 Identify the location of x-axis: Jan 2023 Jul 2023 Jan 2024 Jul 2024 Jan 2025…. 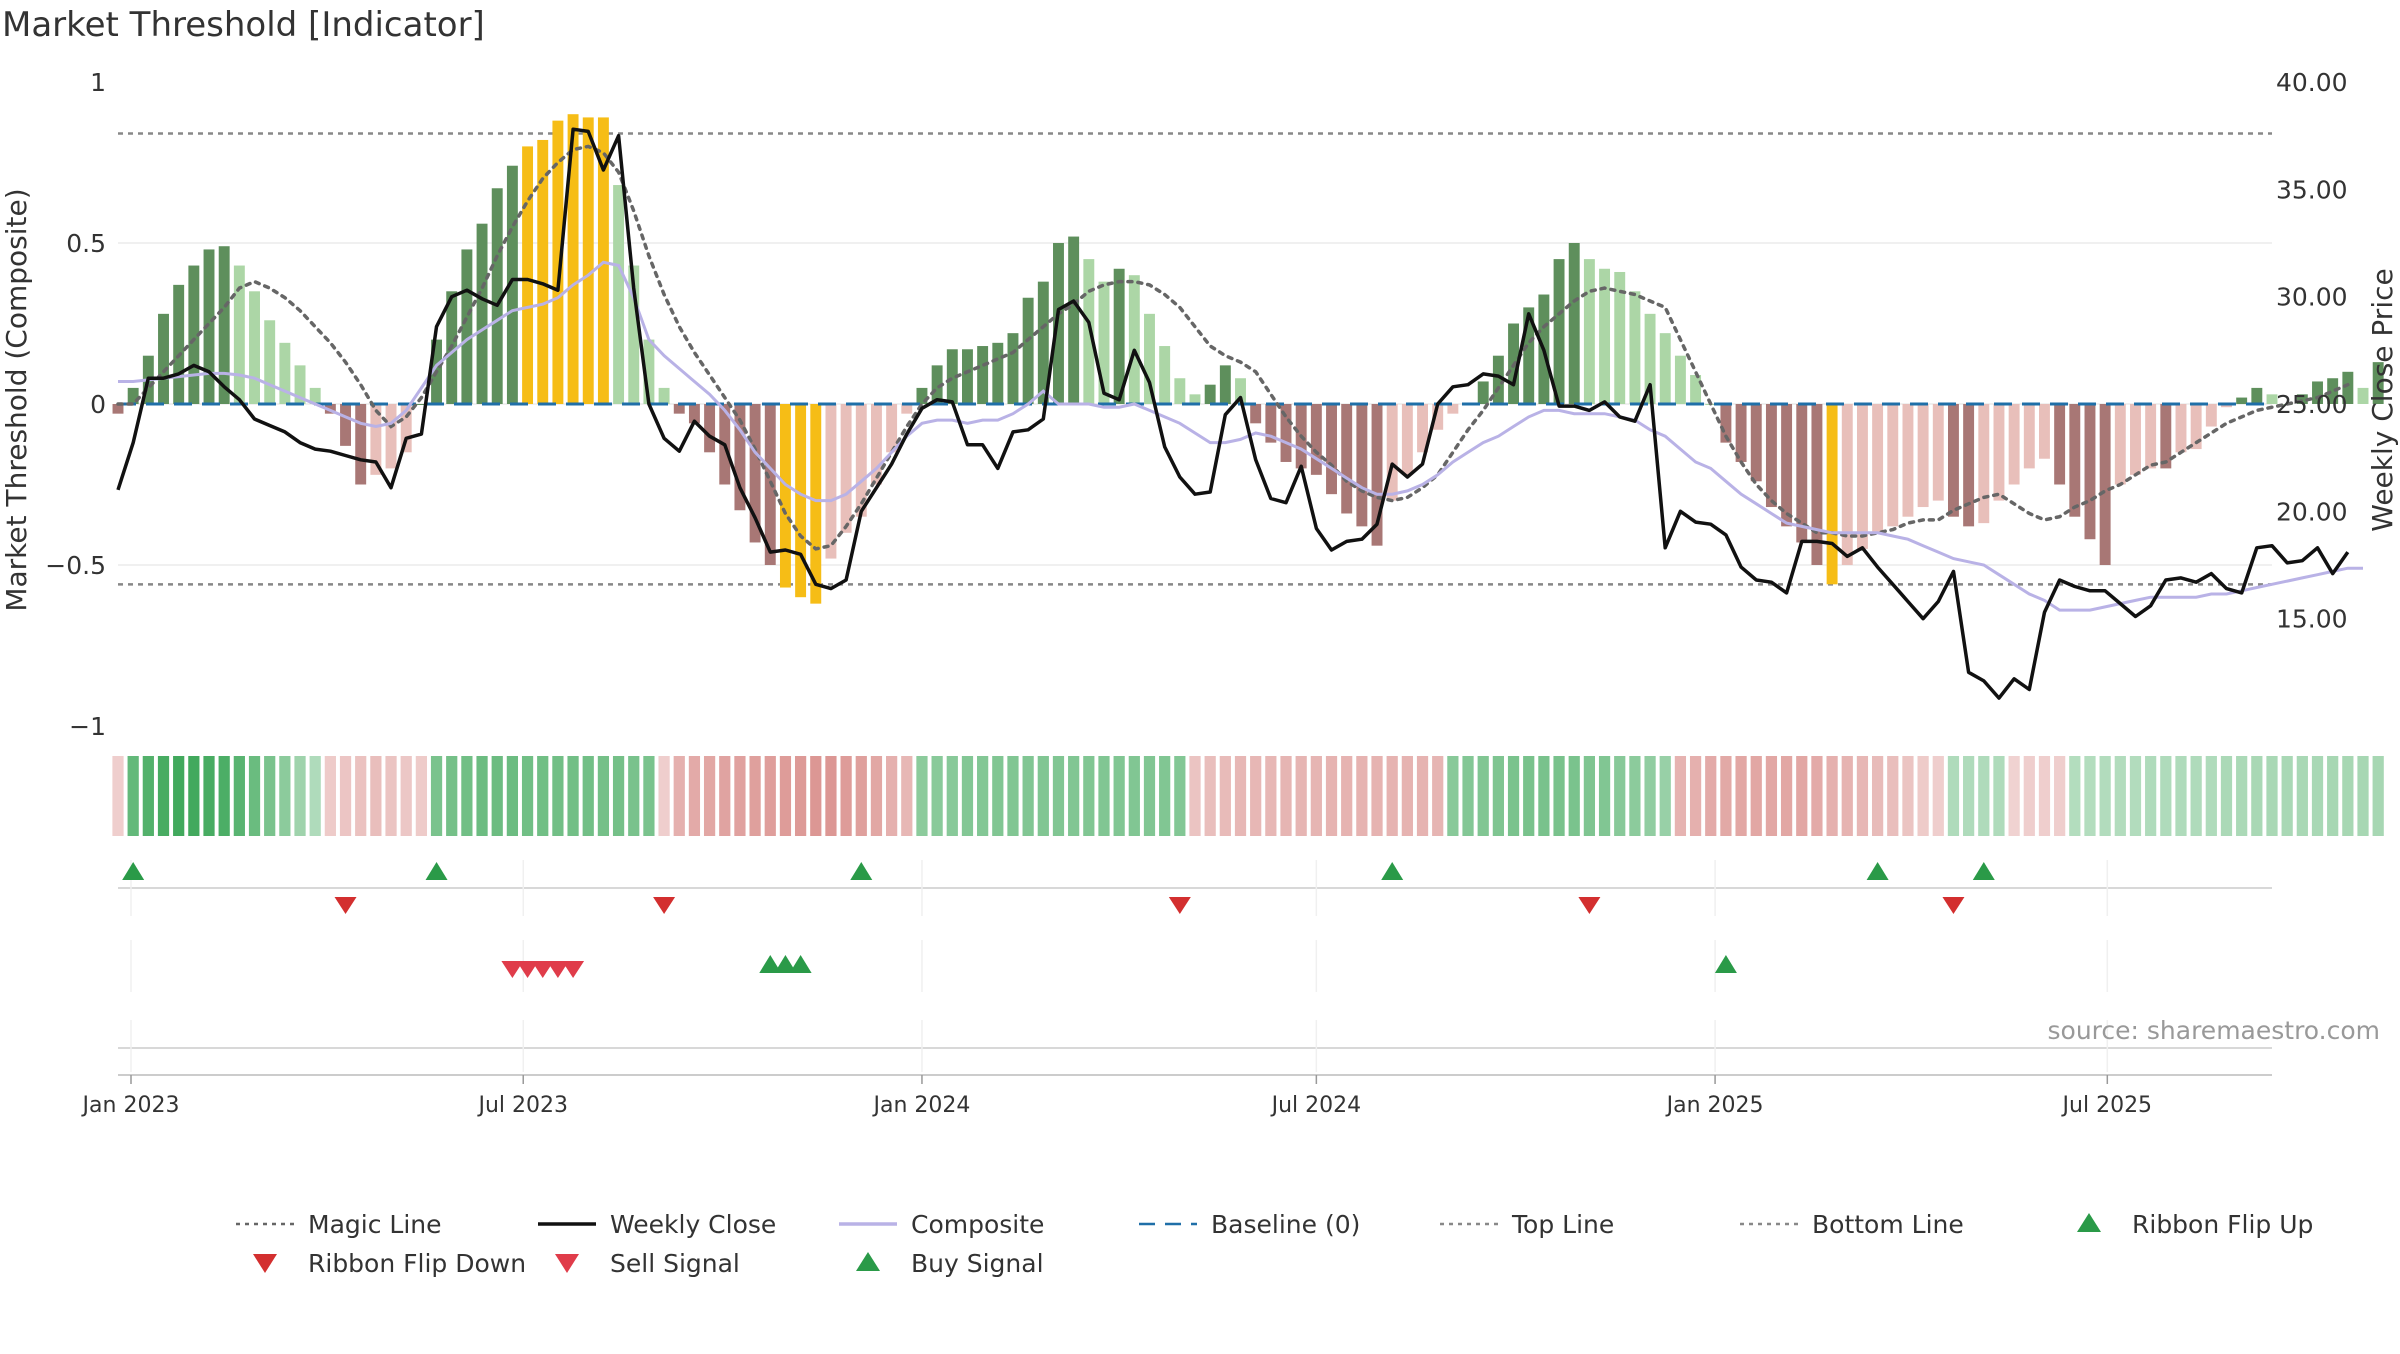
(1176, 1096).